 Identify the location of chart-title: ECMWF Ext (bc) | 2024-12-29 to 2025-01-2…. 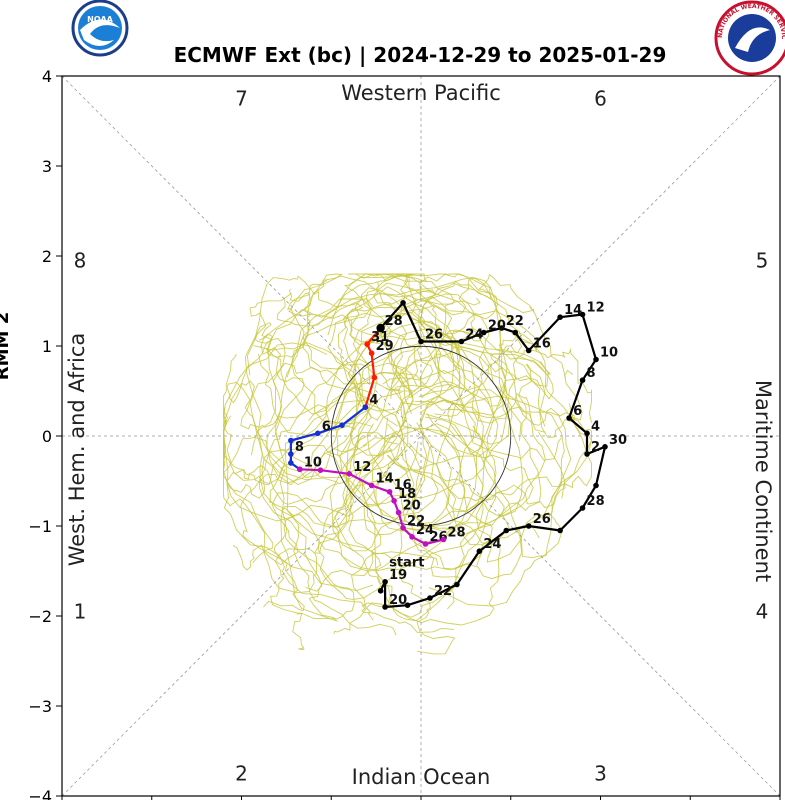
(420, 55).